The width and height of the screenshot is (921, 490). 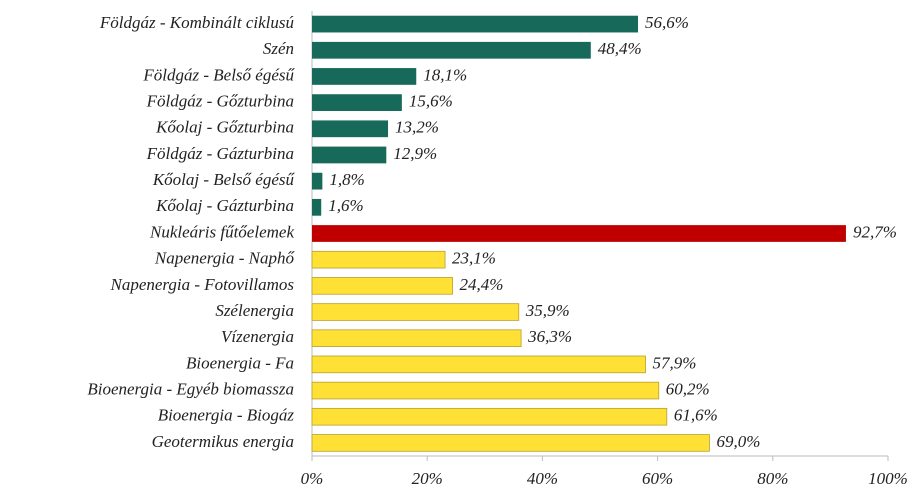 What do you see at coordinates (482, 284) in the screenshot?
I see `value-label: 24,4%` at bounding box center [482, 284].